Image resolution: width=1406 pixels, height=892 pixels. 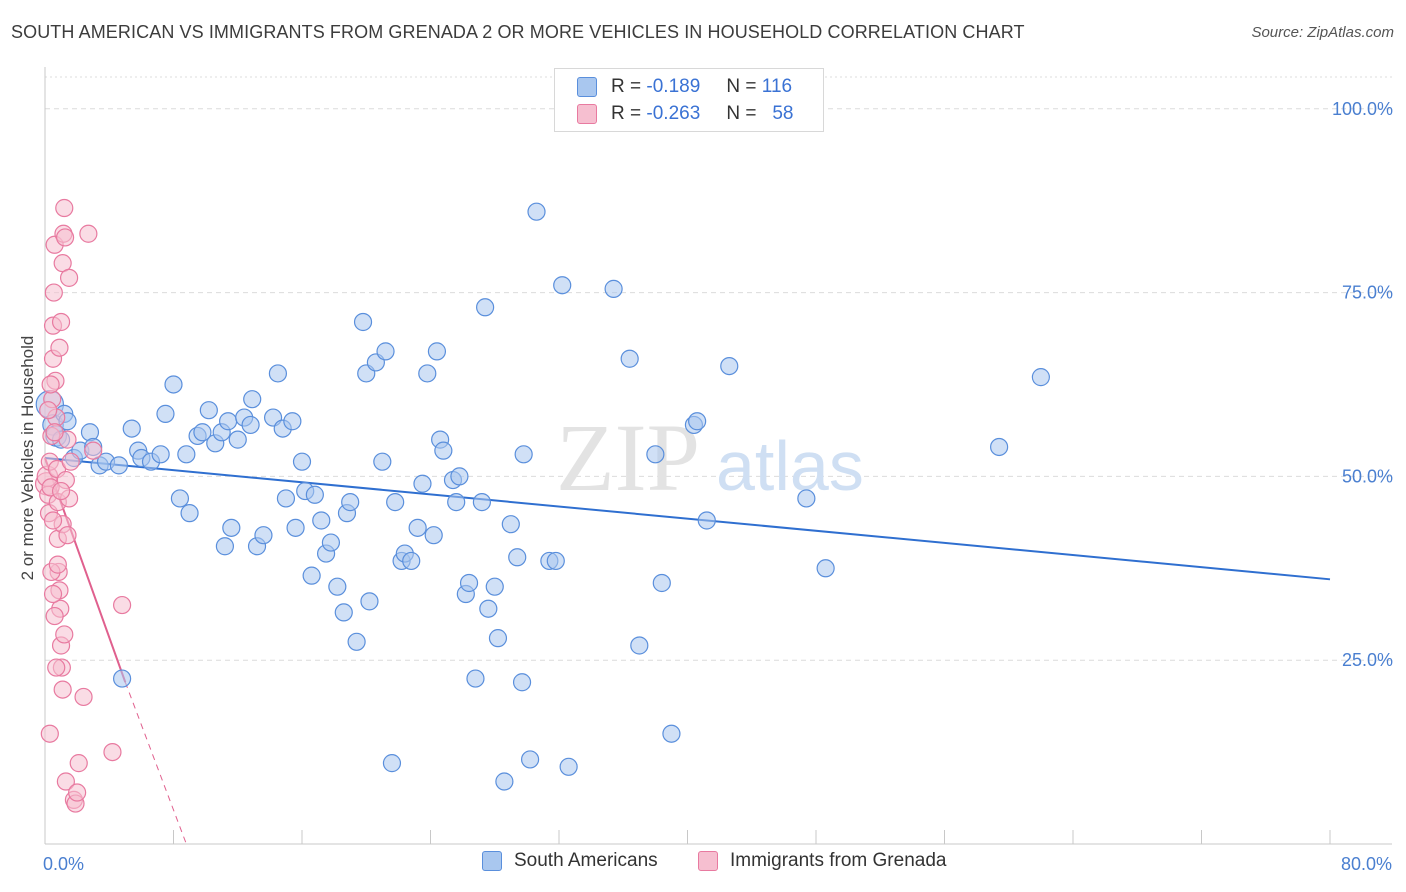 What do you see at coordinates (685, 114) in the screenshot?
I see `legend-row-grenada: R = -0.263 N = 58` at bounding box center [685, 114].